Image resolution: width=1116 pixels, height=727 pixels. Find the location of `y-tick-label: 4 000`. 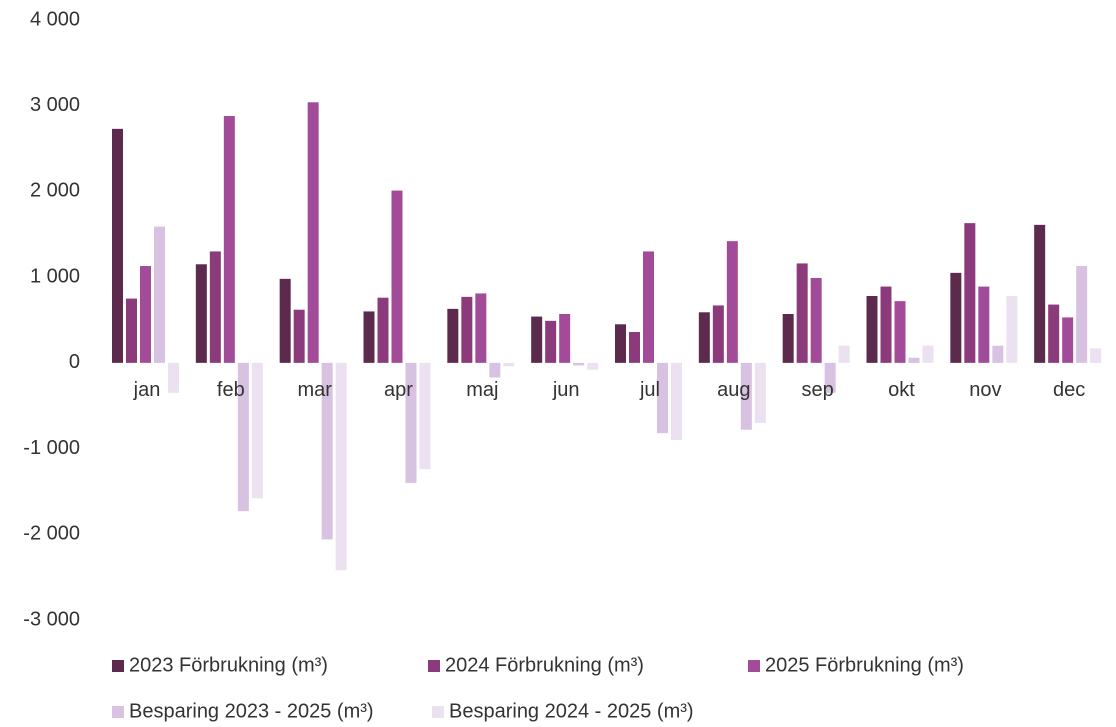

y-tick-label: 4 000 is located at coordinates (55, 19).